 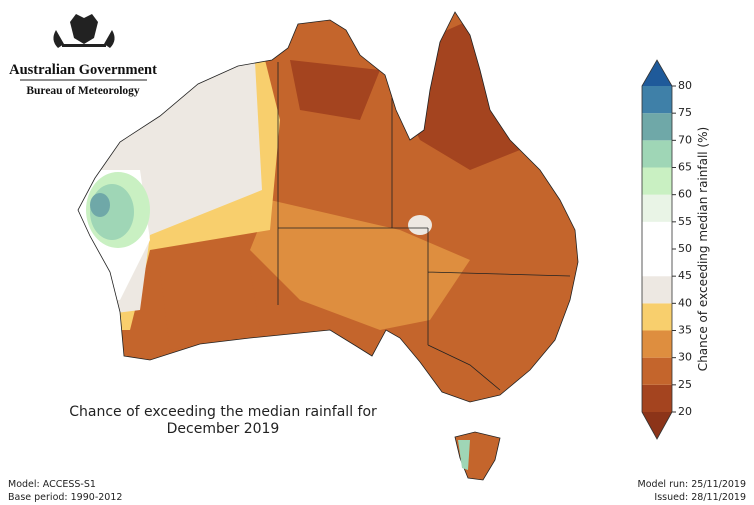 I want to click on tick-label: 65, so click(x=685, y=167).